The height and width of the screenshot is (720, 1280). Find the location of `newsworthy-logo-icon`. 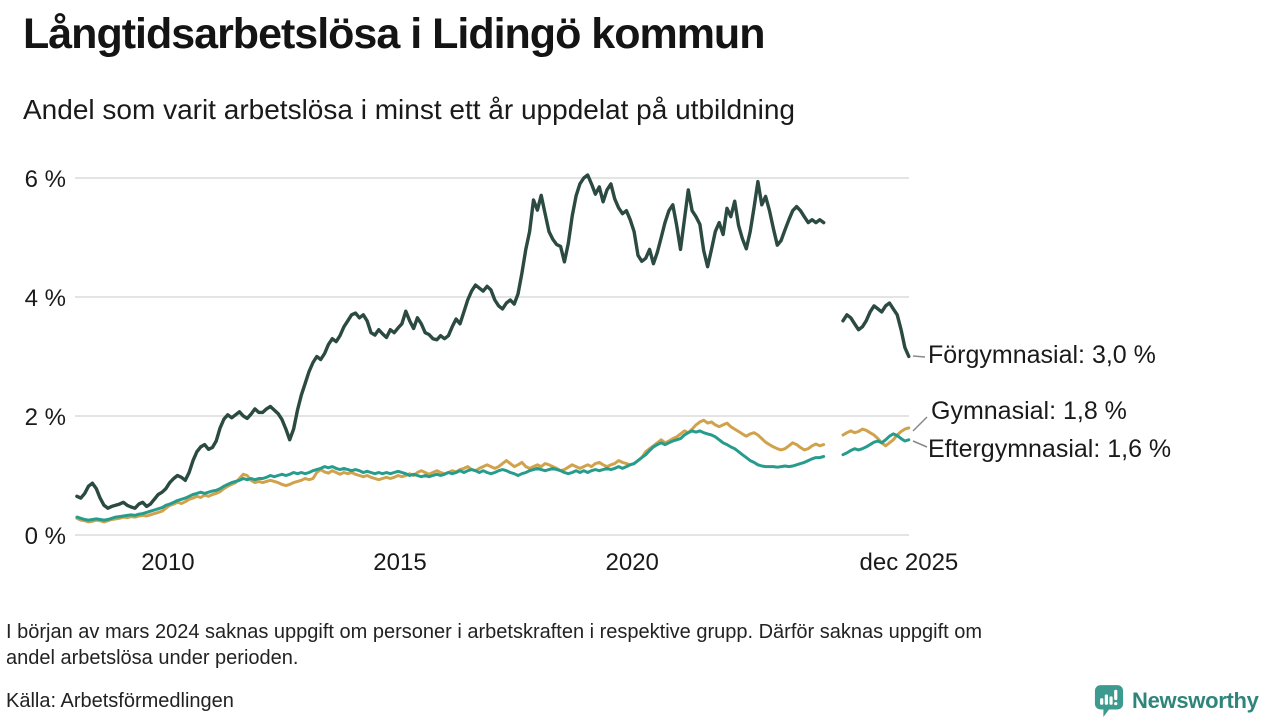

newsworthy-logo-icon is located at coordinates (1109, 701).